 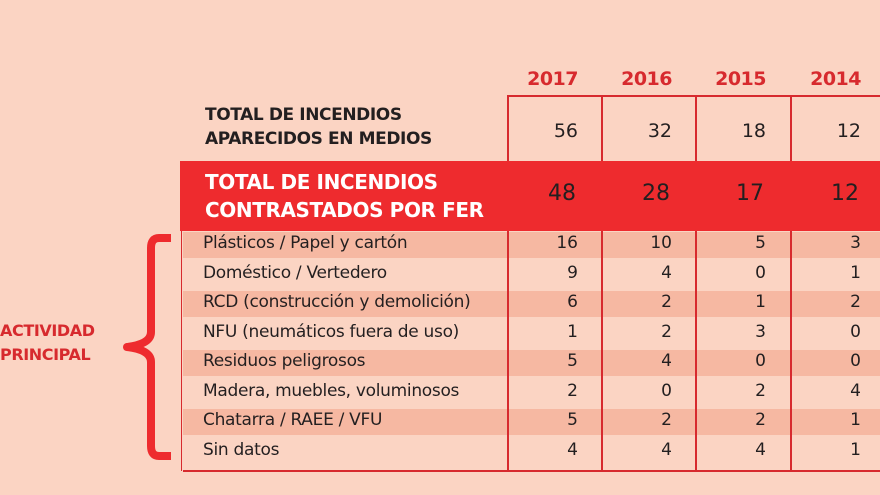 What do you see at coordinates (572, 302) in the screenshot?
I see `row-value-2017: 6` at bounding box center [572, 302].